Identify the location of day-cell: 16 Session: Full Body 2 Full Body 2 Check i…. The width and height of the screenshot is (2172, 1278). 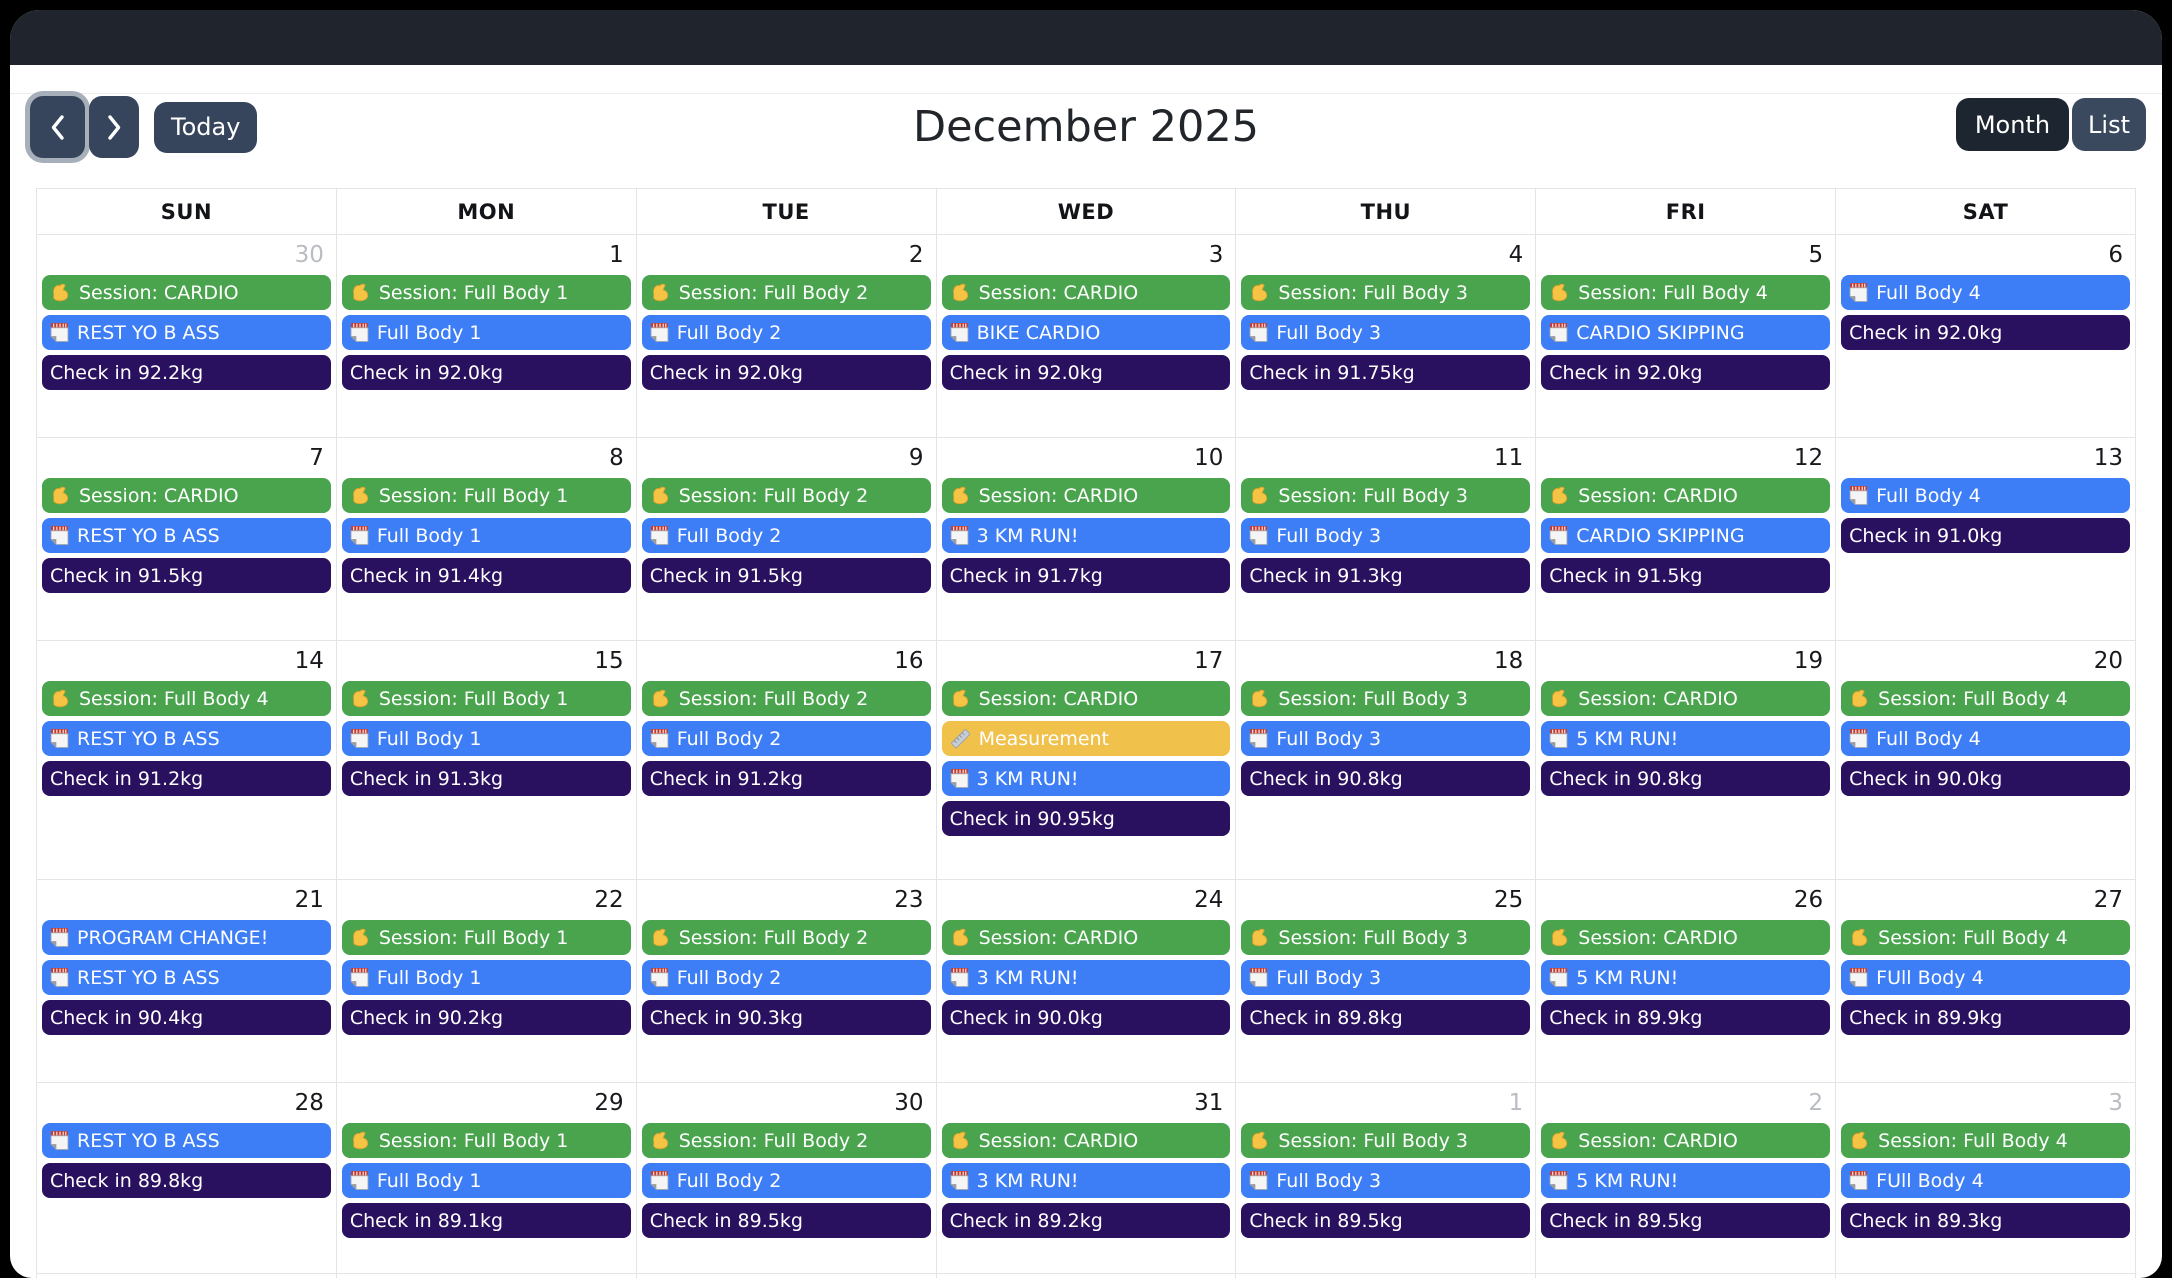
(787, 760).